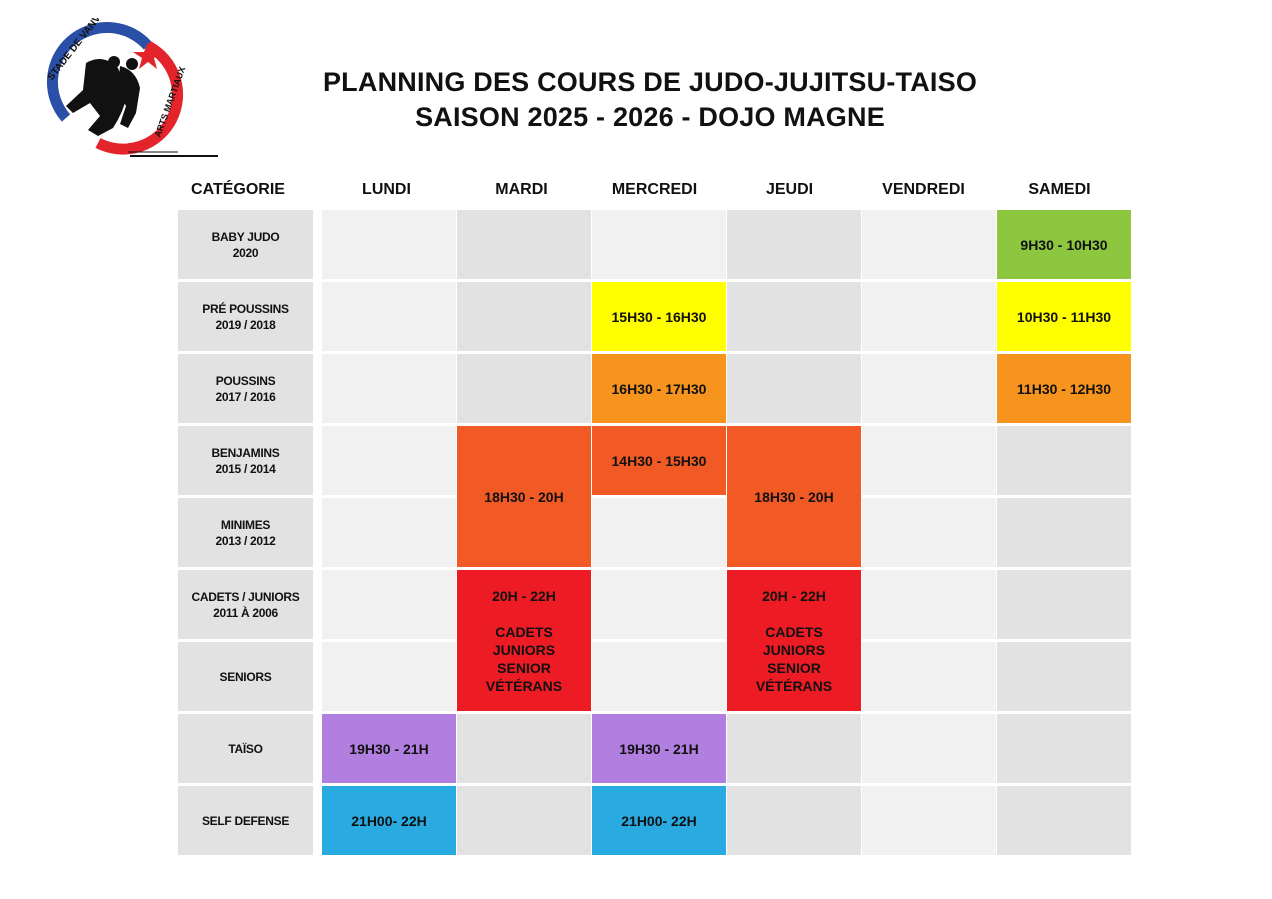  I want to click on category-years: 2019 / 2018, so click(245, 324).